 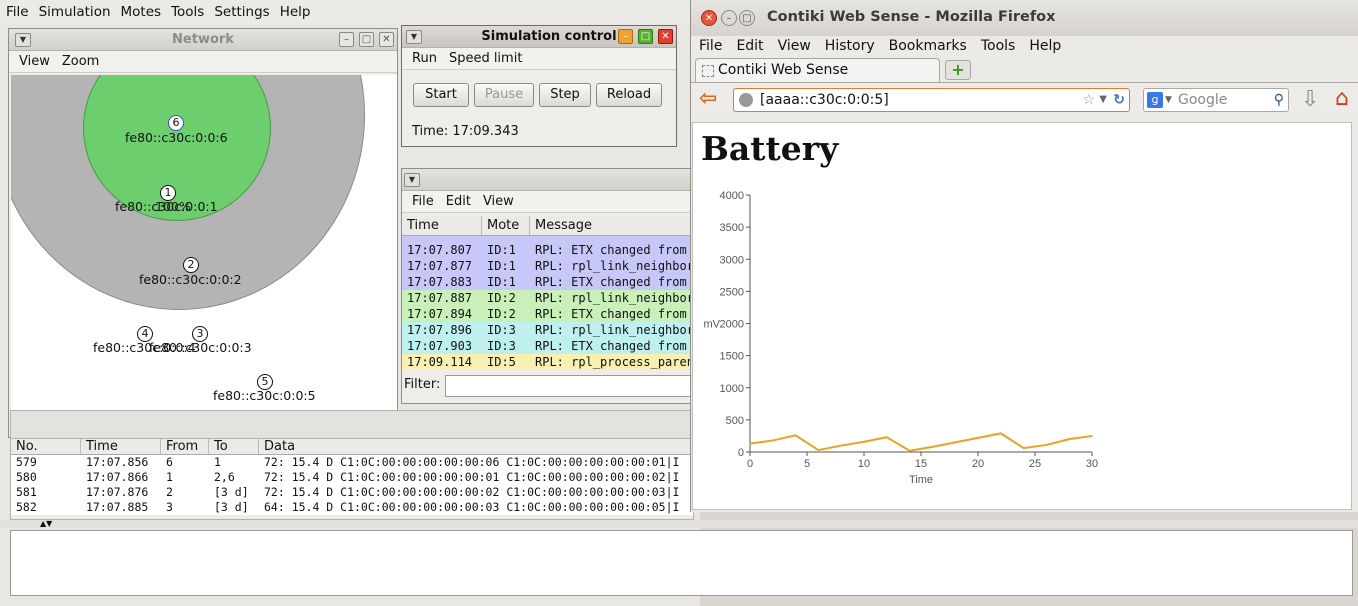 I want to click on splitter-arrows-icon: ▲▼, so click(x=46, y=523).